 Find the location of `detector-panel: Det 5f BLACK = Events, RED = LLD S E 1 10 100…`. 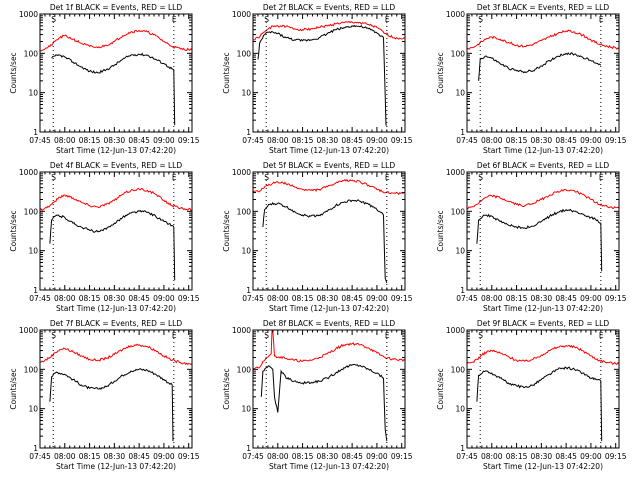

detector-panel: Det 5f BLACK = Events, RED = LLD S E 1 10 100… is located at coordinates (317, 237).